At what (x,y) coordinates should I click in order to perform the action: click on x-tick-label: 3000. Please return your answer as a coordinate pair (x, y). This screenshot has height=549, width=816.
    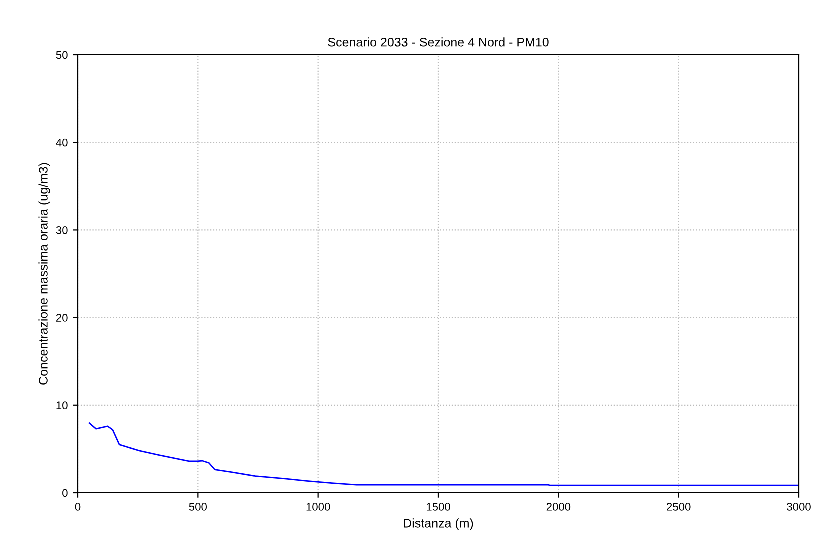
    Looking at the image, I should click on (799, 507).